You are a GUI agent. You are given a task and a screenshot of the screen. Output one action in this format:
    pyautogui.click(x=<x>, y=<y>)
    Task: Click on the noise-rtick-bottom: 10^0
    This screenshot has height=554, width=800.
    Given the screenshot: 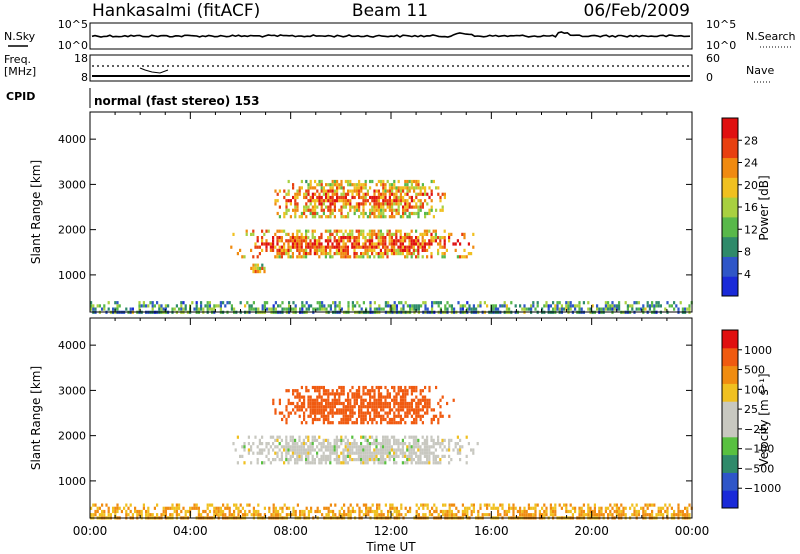 What is the action you would take?
    pyautogui.click(x=721, y=45)
    